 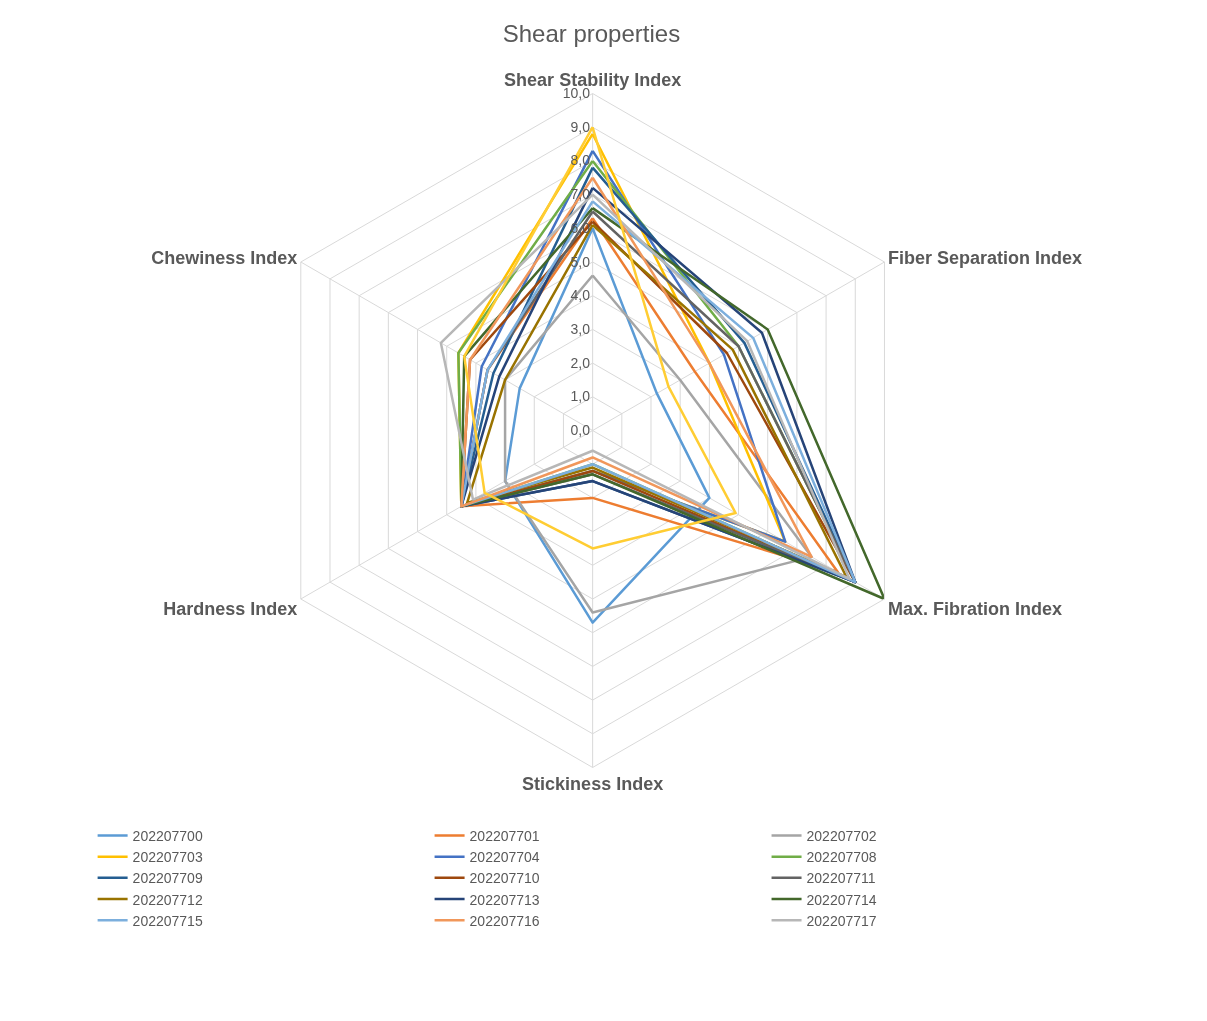 What do you see at coordinates (841, 920) in the screenshot?
I see `legend-label: 202207717` at bounding box center [841, 920].